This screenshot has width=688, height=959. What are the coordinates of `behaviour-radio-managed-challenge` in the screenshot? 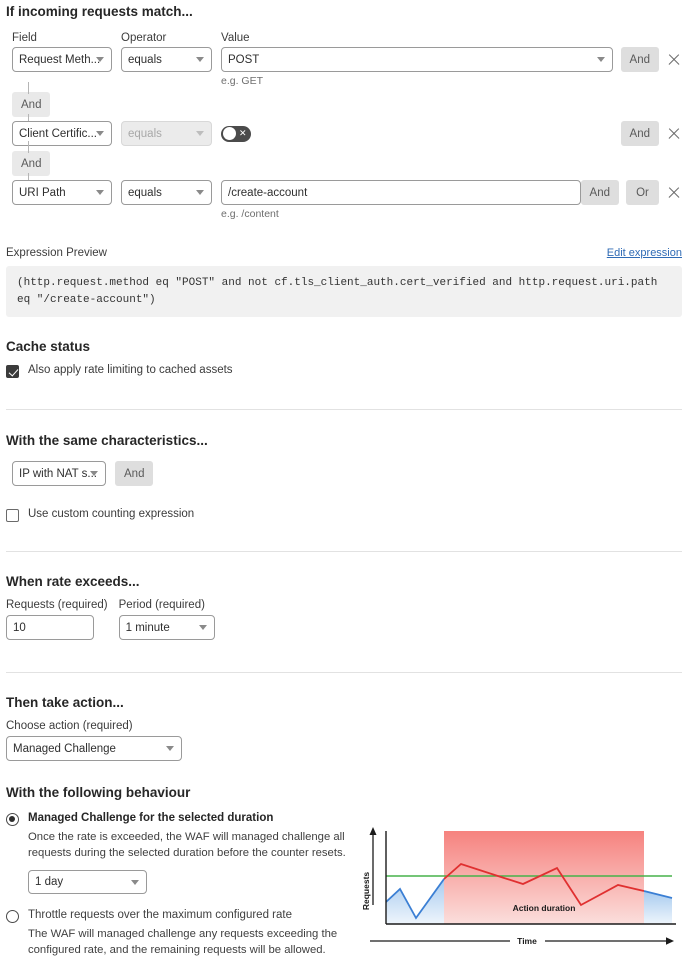 It's located at (12, 819).